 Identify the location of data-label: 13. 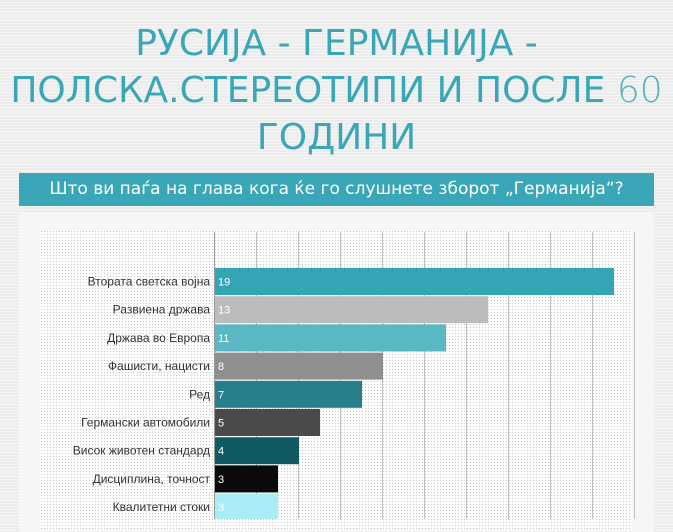
(224, 311).